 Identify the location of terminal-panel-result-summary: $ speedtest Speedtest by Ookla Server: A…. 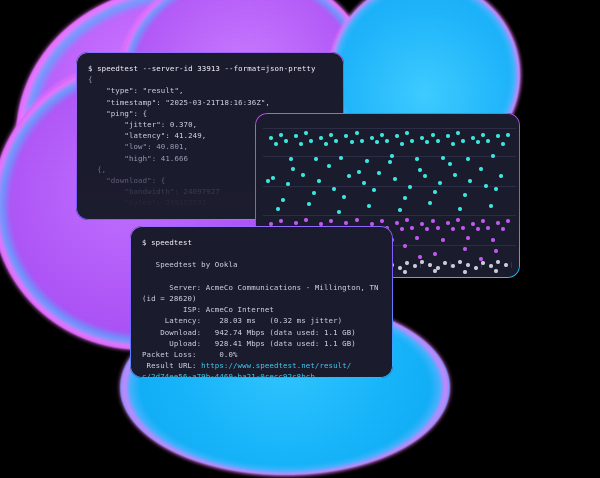
(261, 302).